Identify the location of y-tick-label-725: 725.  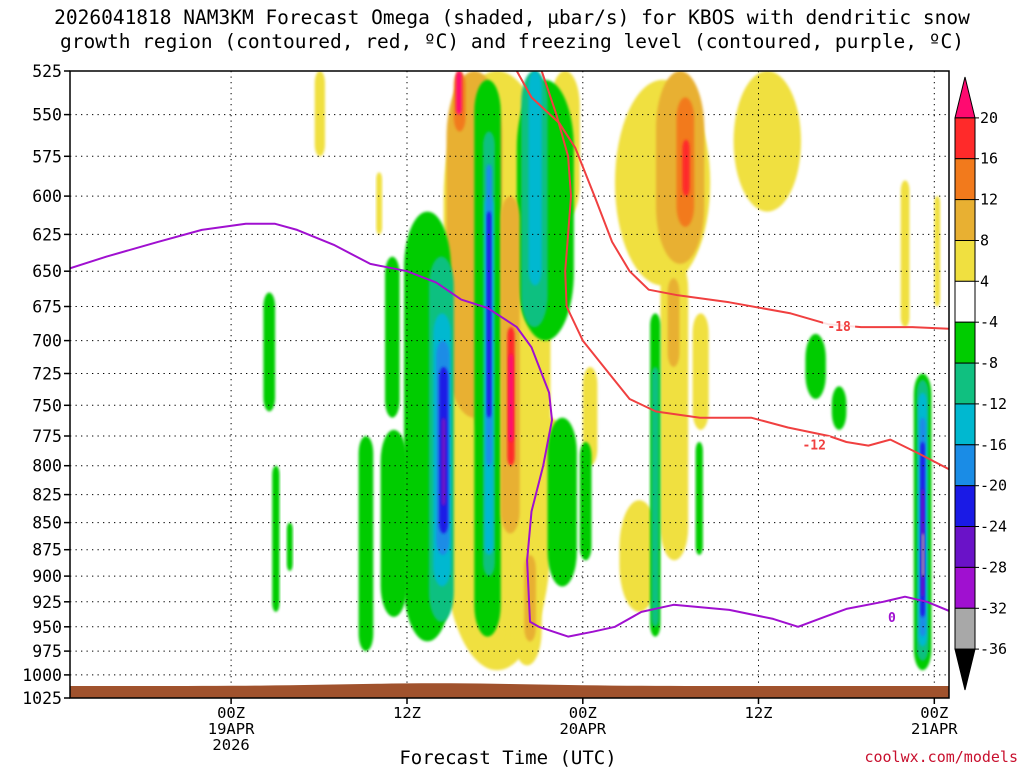
(47, 374).